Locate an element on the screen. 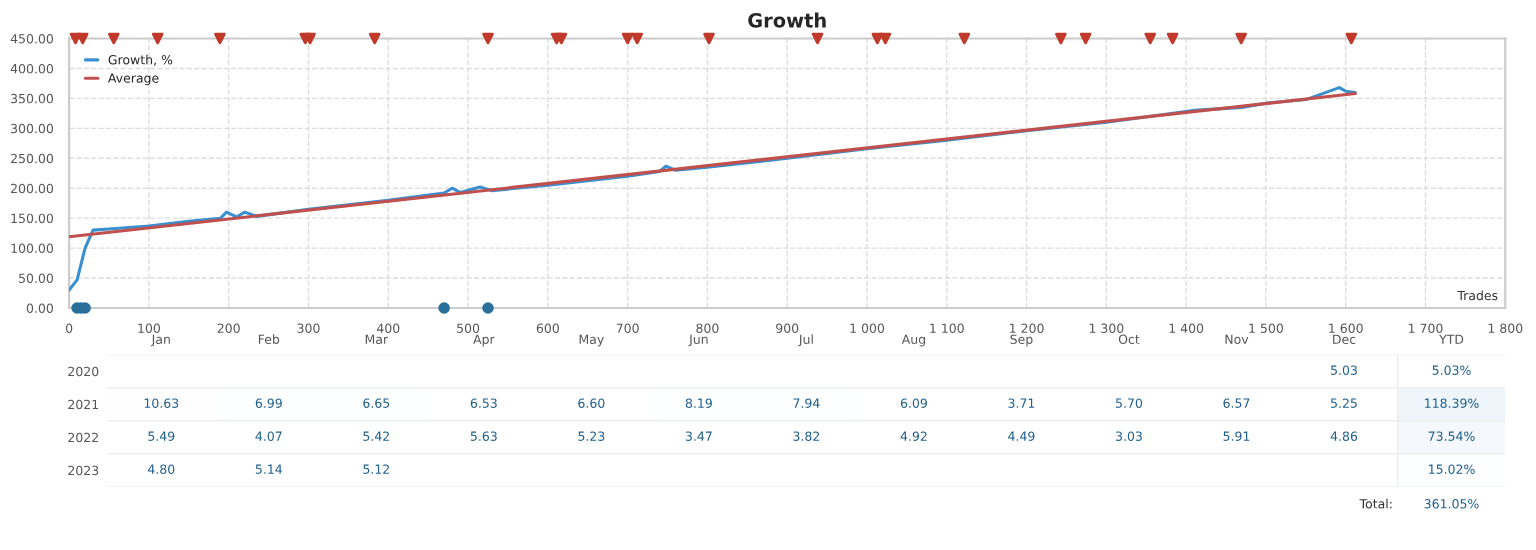  chart-title: Growth is located at coordinates (787, 20).